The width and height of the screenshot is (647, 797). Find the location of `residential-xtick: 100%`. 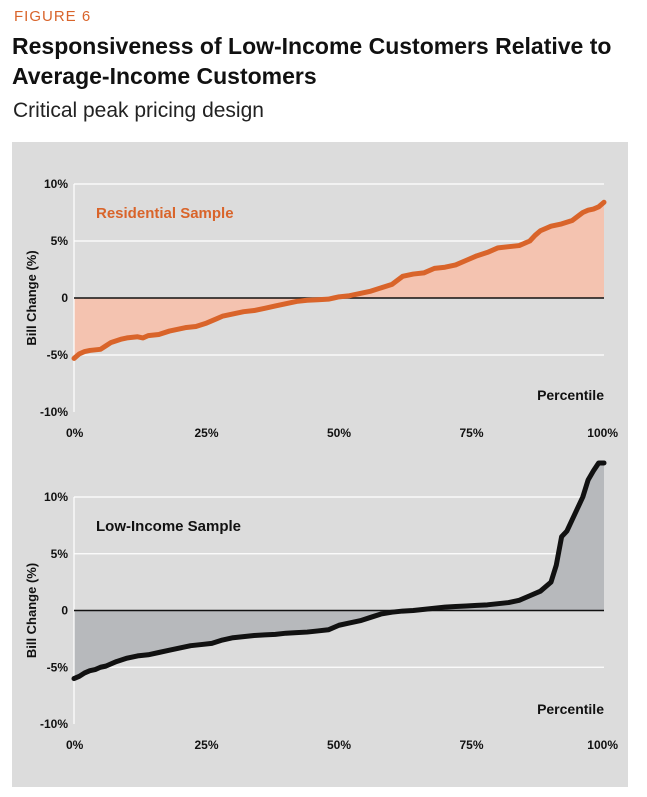

residential-xtick: 100% is located at coordinates (602, 433).